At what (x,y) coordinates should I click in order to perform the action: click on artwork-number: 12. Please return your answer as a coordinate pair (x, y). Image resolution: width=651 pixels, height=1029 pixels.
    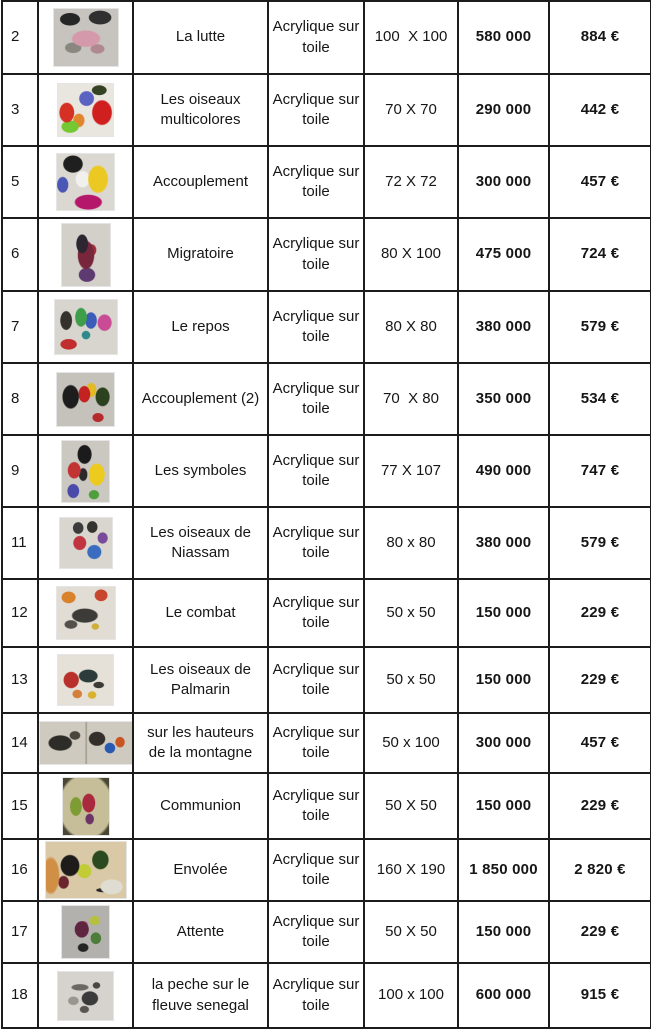
    Looking at the image, I should click on (20, 613).